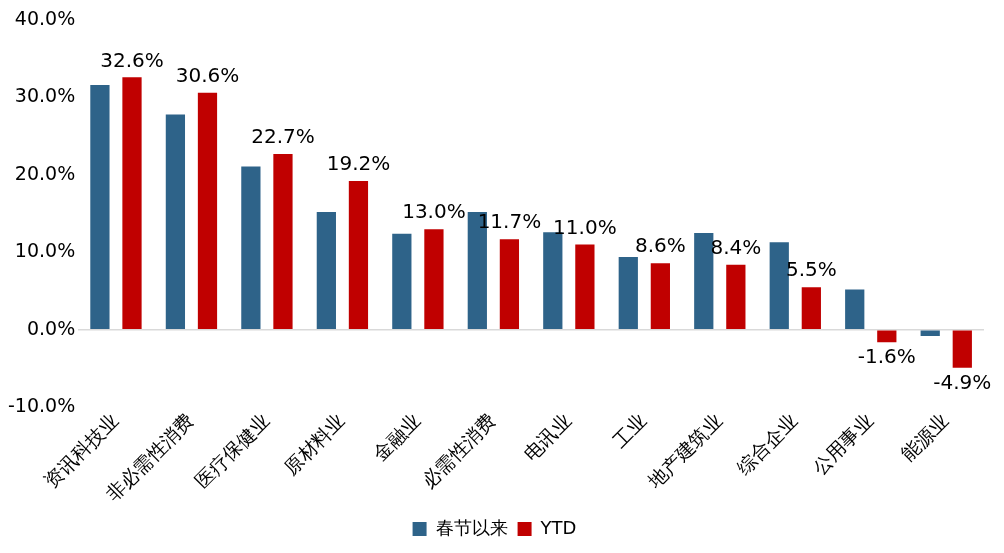  I want to click on data-label: 8.6%, so click(660, 245).